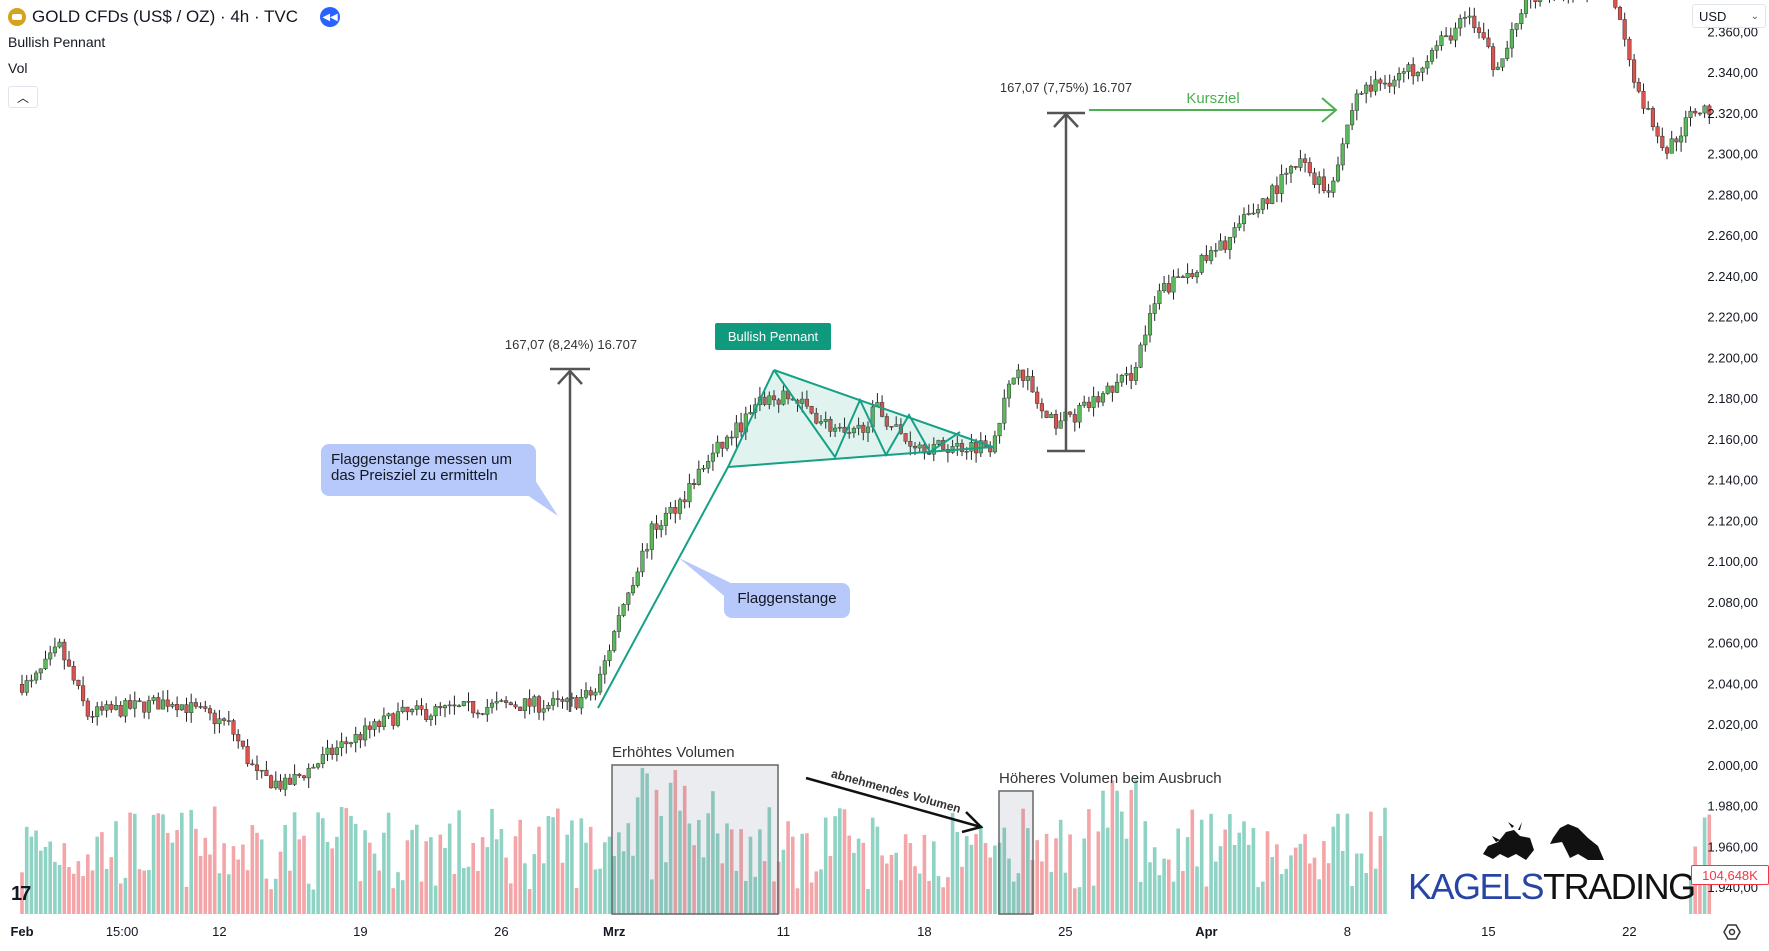  What do you see at coordinates (57, 42) in the screenshot?
I see `indicator-pennant: Bullish Pennant` at bounding box center [57, 42].